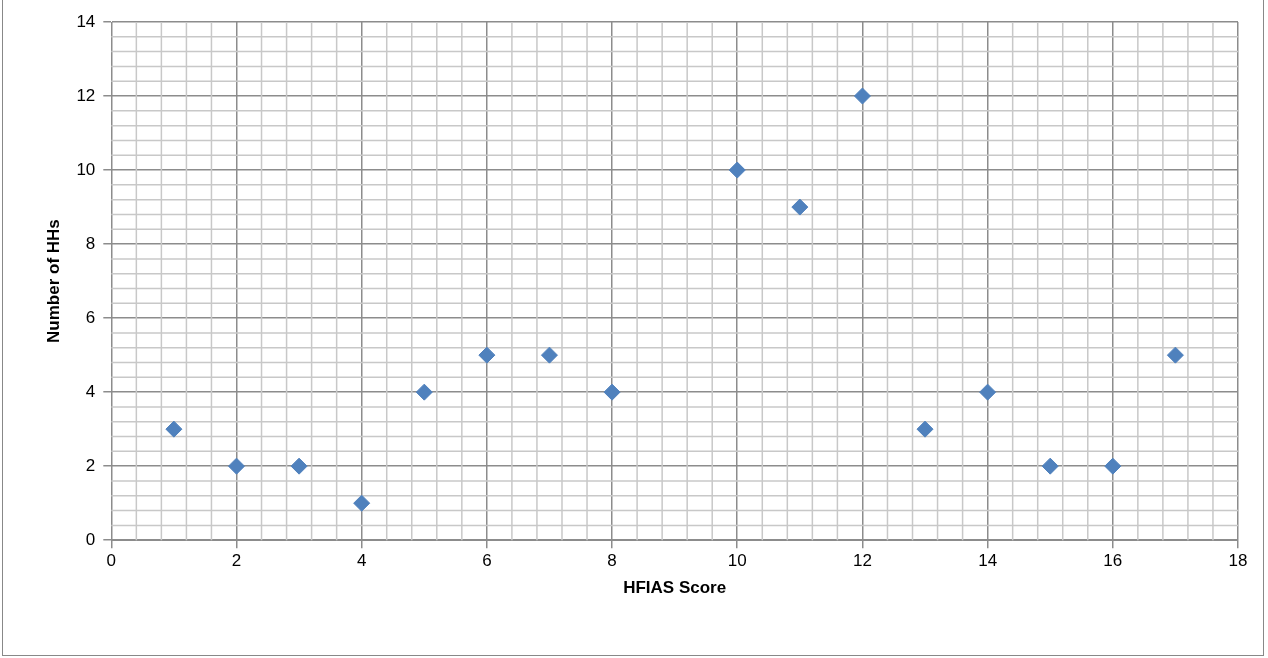 The image size is (1268, 658). Describe the element at coordinates (86, 95) in the screenshot. I see `y-tick-label: 12` at that location.